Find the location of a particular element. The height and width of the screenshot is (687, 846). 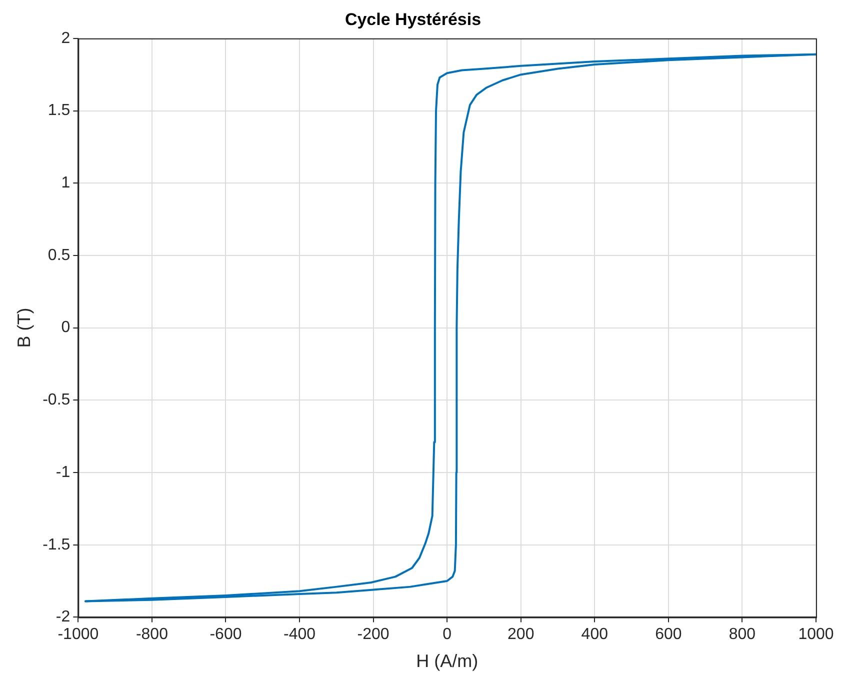

x-tick-label: -800 is located at coordinates (152, 635).